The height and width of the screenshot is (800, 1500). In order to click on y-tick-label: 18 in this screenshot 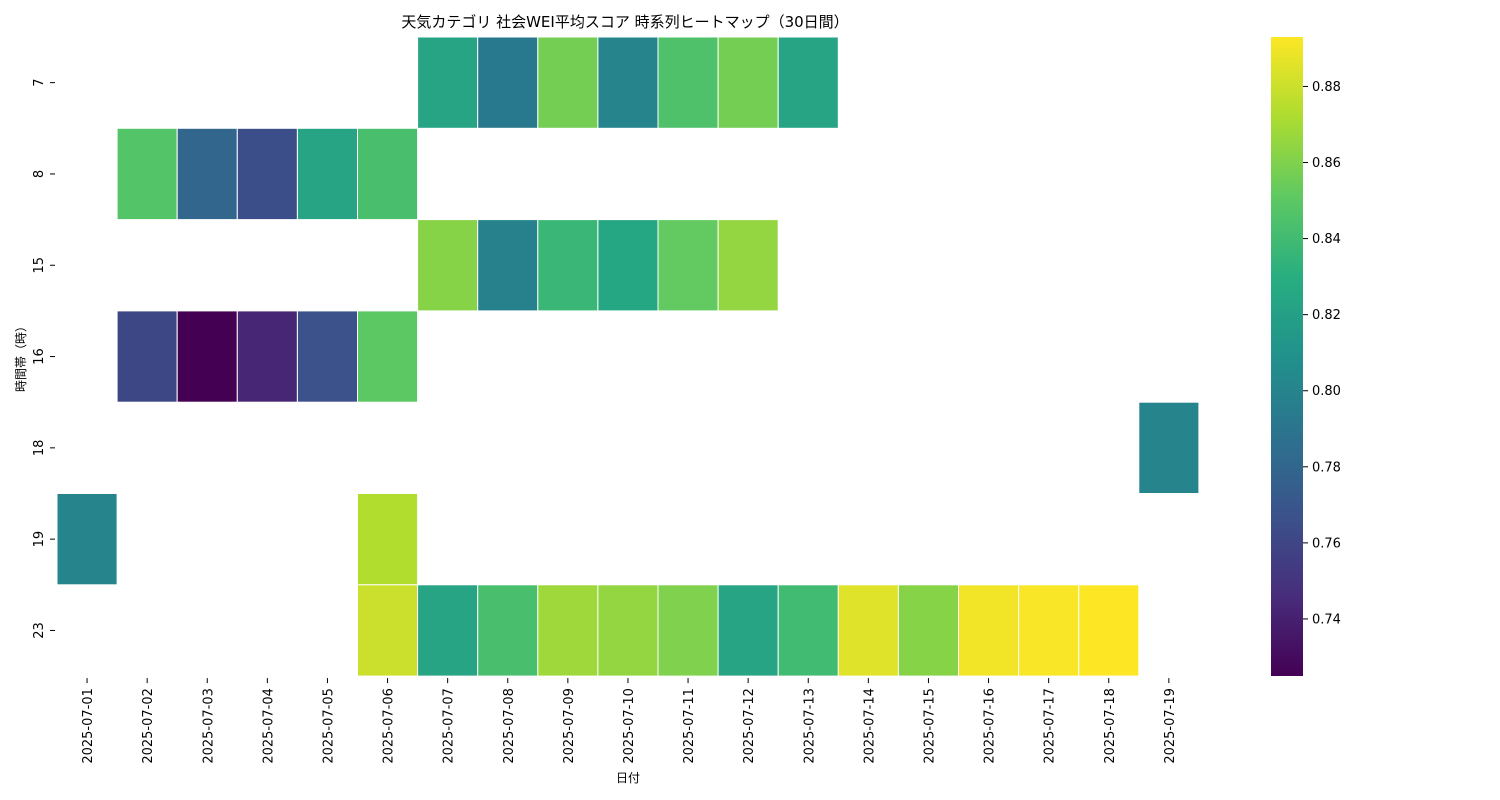, I will do `click(39, 448)`.